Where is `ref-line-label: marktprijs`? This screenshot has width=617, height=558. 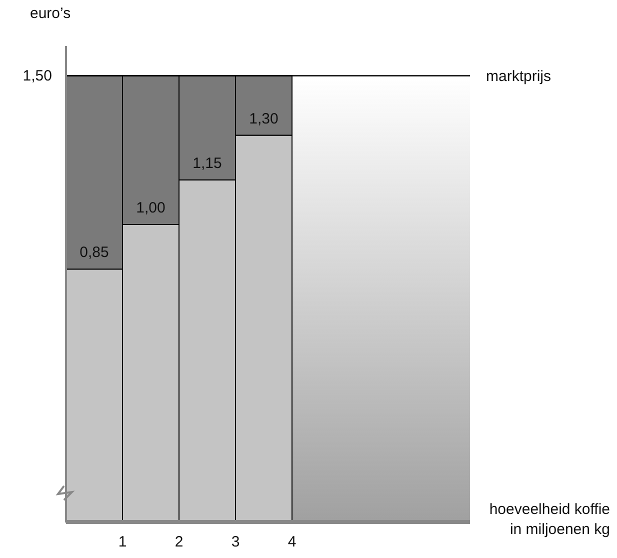 ref-line-label: marktprijs is located at coordinates (519, 76).